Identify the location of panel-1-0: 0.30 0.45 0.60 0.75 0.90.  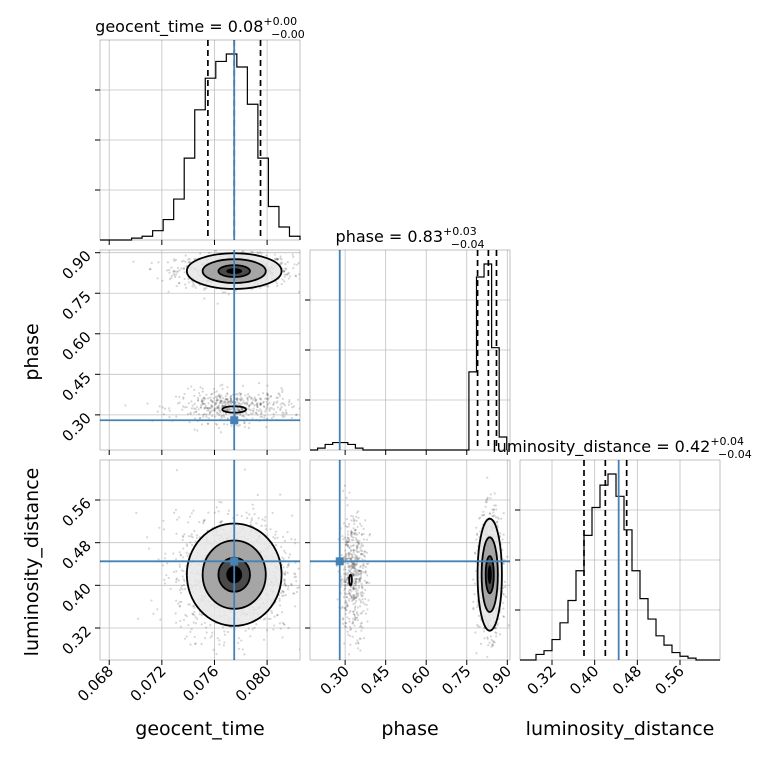
(179, 351).